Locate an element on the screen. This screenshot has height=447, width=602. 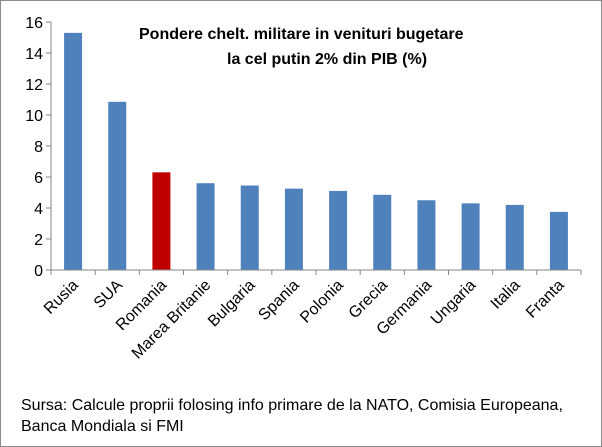
x-tick-label: Polonia is located at coordinates (322, 302).